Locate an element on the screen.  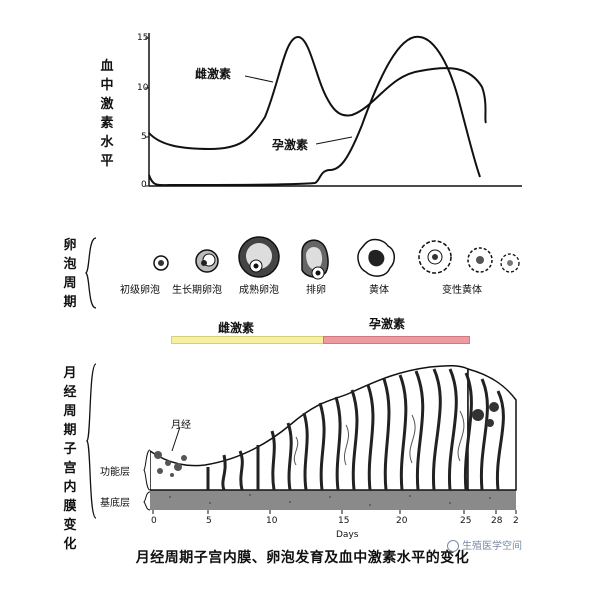
day-tick-15: 15 is located at coordinates (344, 521).